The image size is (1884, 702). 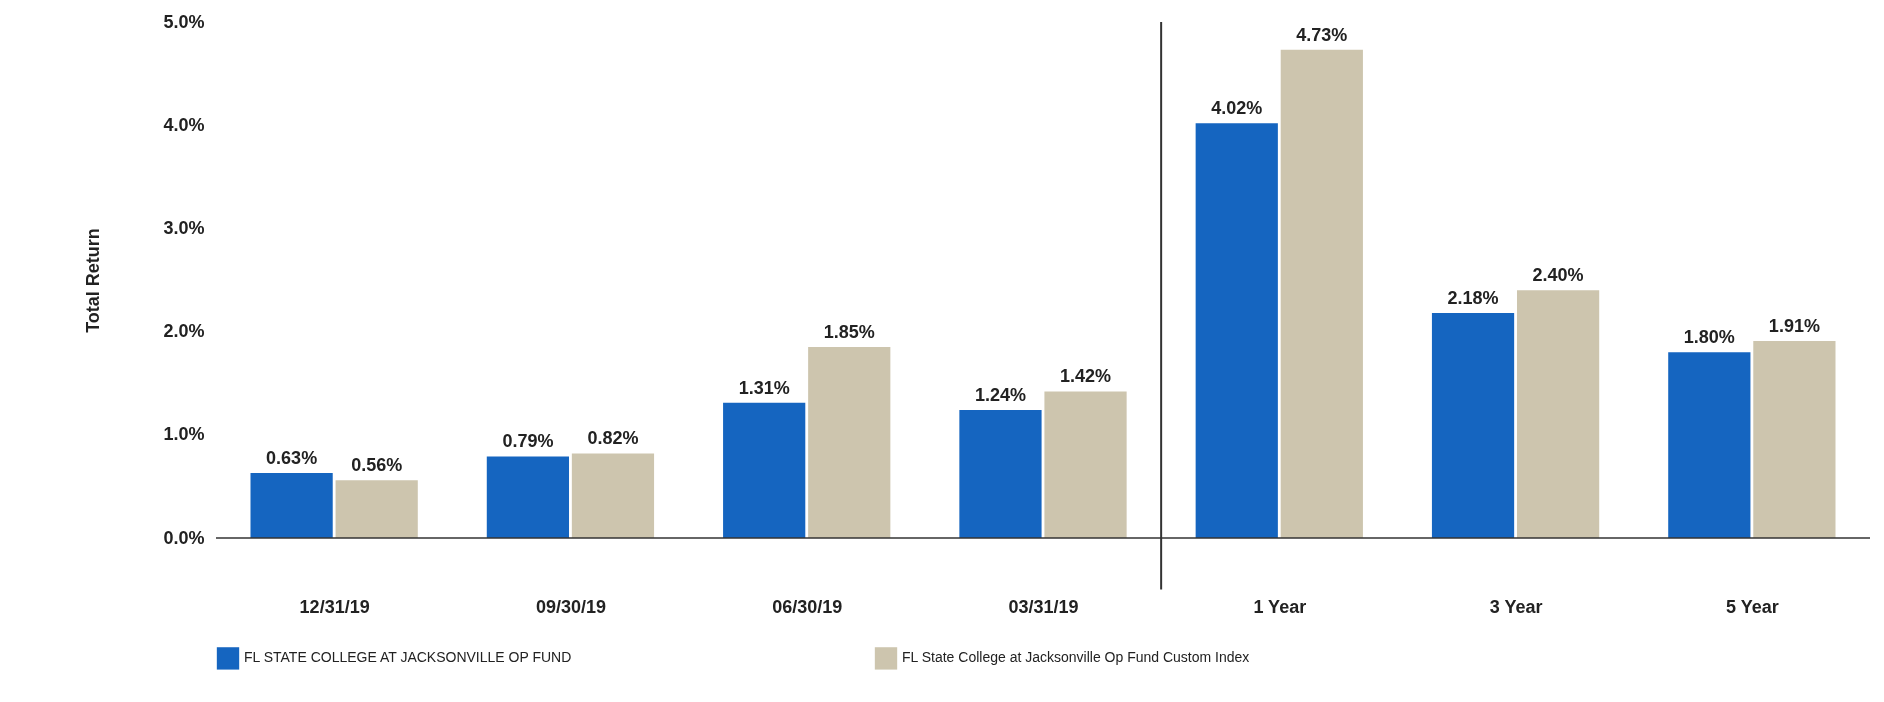 What do you see at coordinates (1794, 325) in the screenshot?
I see `data-label: 1.91%` at bounding box center [1794, 325].